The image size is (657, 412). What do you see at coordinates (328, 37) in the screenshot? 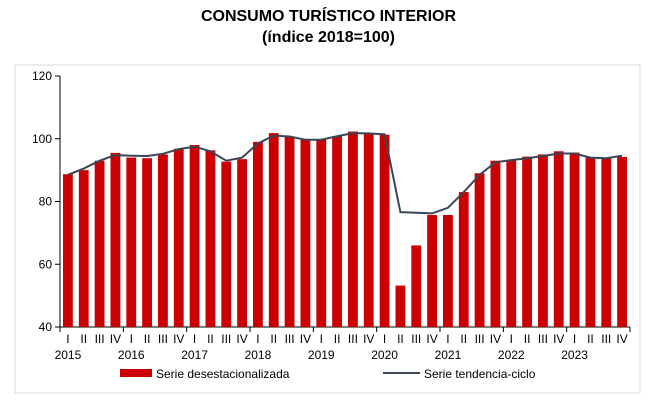
I see `chart-subtitle: (índice 2018=100)` at bounding box center [328, 37].